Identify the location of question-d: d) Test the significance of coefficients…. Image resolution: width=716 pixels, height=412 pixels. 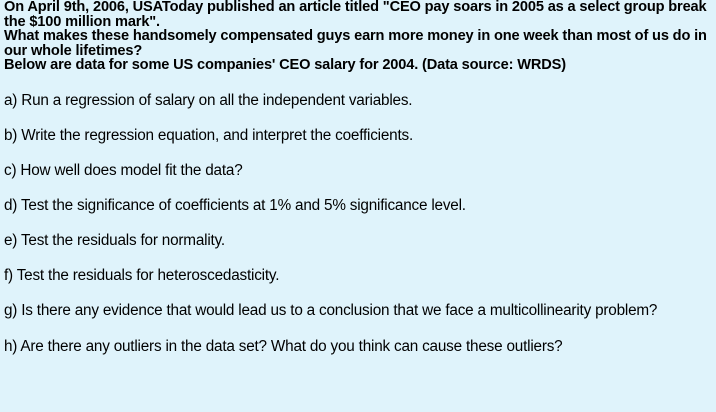
(235, 205).